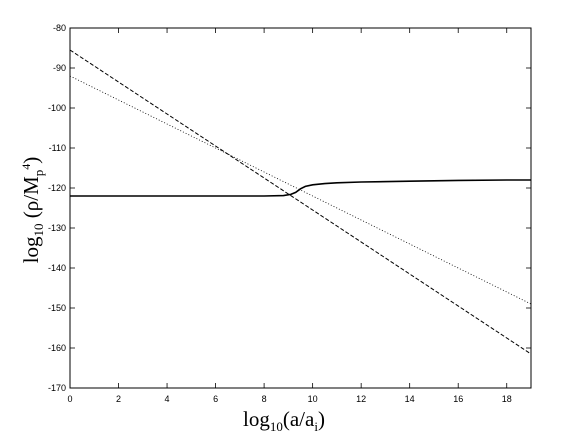 Image resolution: width=564 pixels, height=446 pixels. What do you see at coordinates (26, 167) in the screenshot?
I see `y-axis-title-rest-superscript: 4` at bounding box center [26, 167].